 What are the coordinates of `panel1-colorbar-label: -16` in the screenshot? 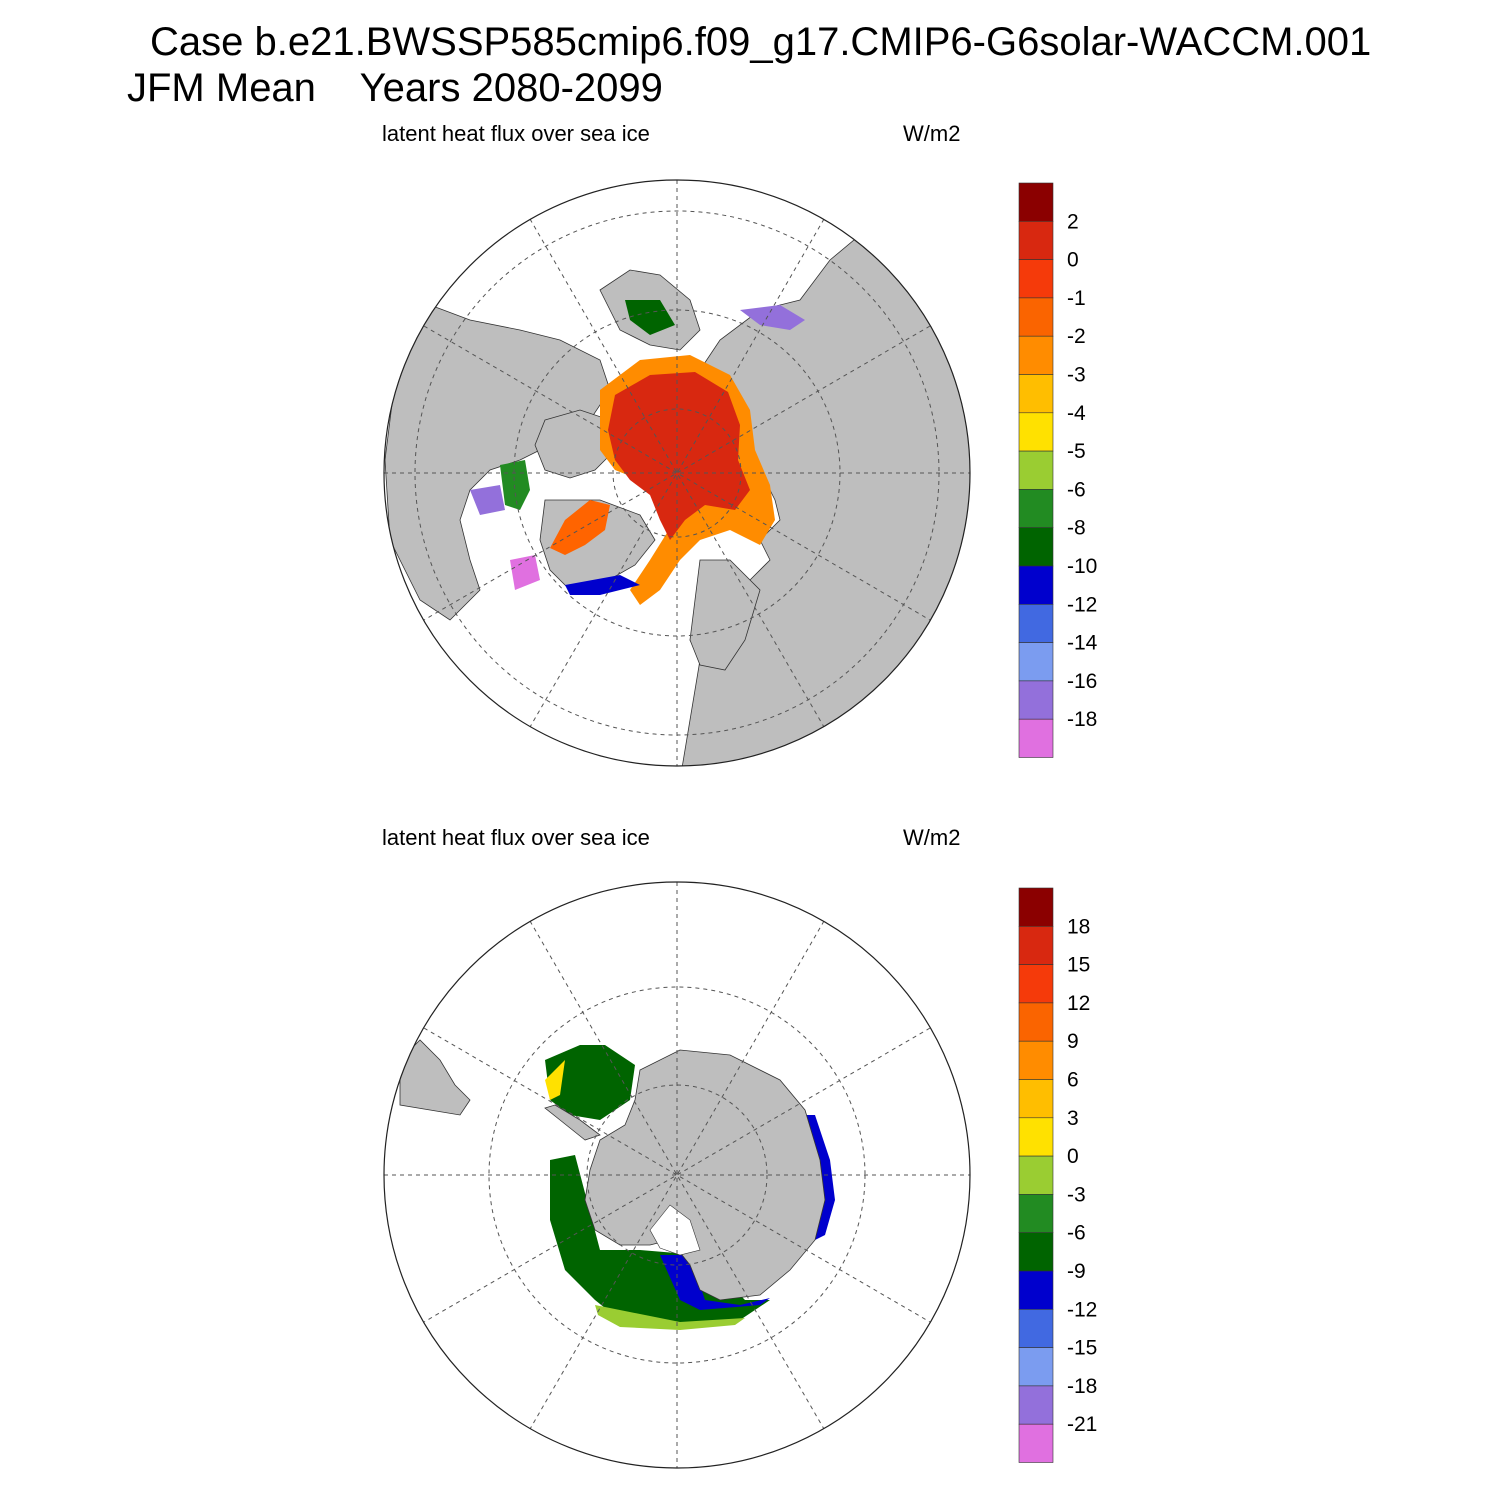 It's located at (1082, 681).